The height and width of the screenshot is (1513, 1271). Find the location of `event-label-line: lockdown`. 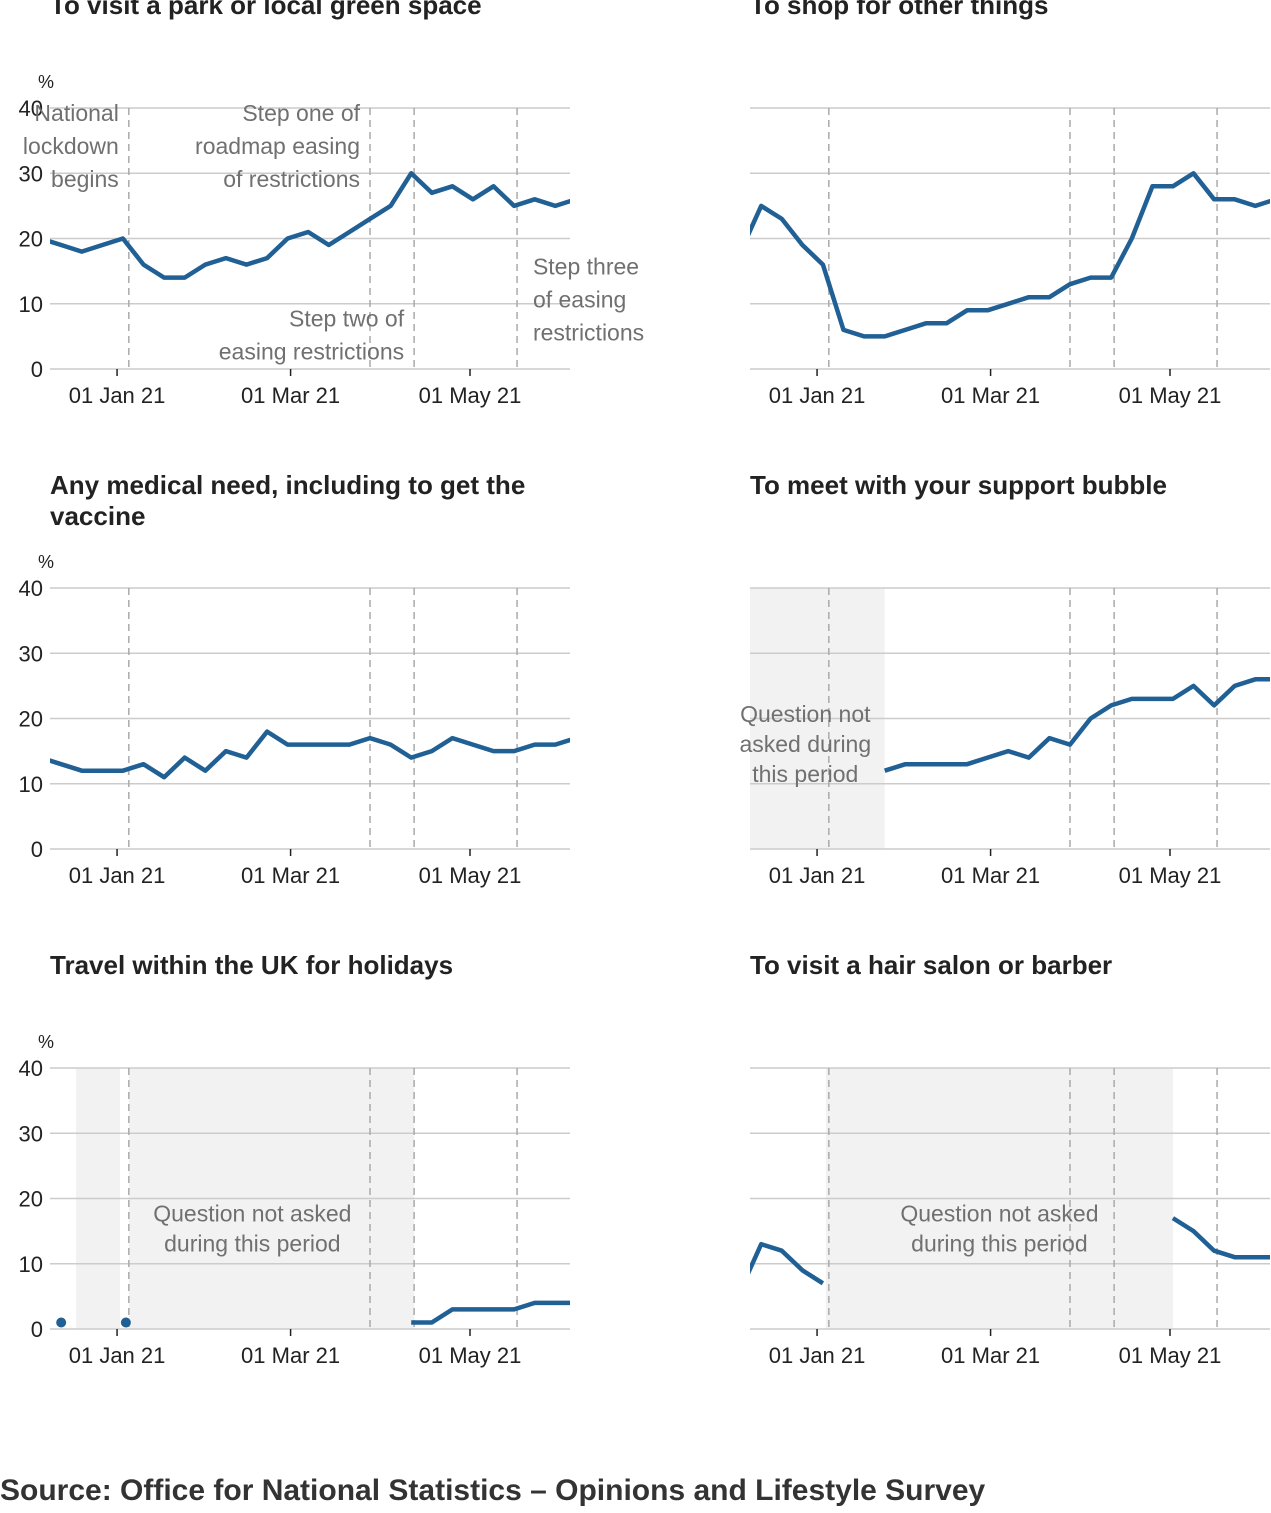

event-label-line: lockdown is located at coordinates (71, 146).